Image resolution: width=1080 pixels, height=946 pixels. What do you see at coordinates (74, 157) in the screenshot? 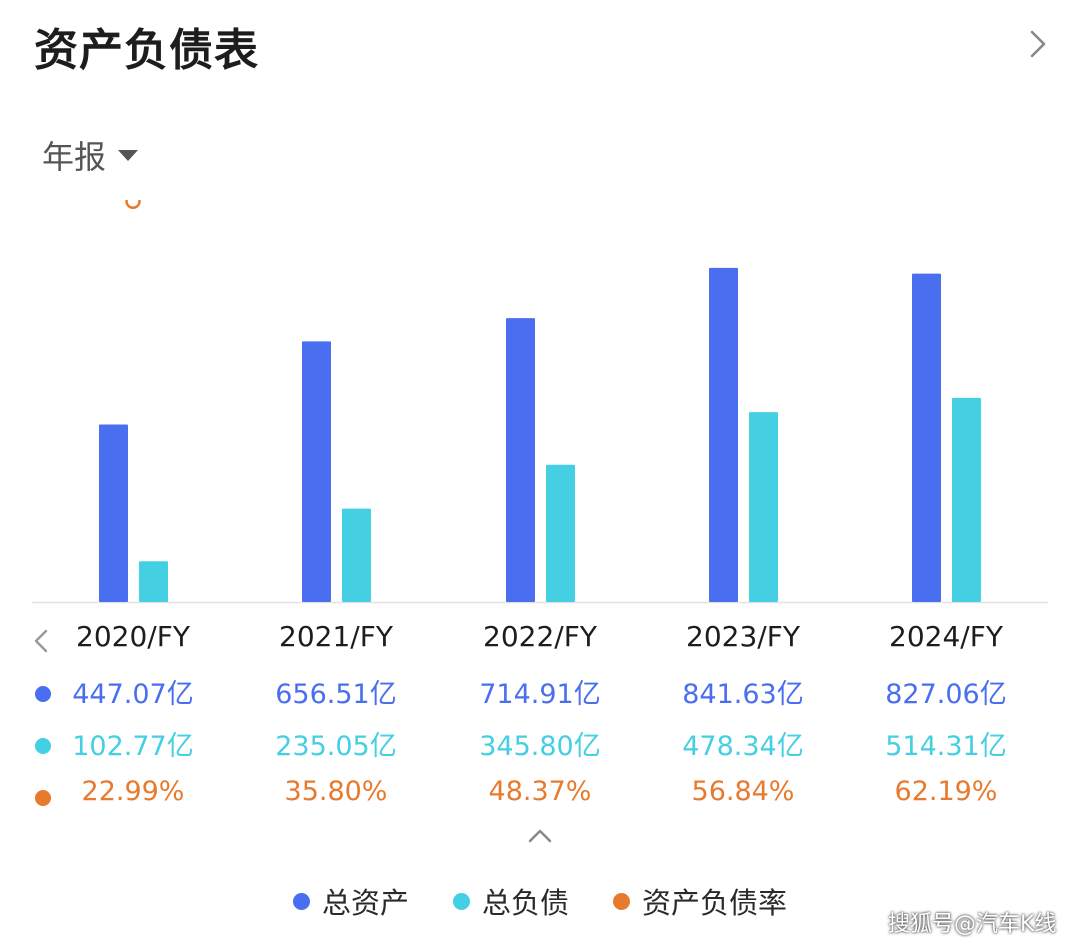
I see `period-label: 年报` at bounding box center [74, 157].